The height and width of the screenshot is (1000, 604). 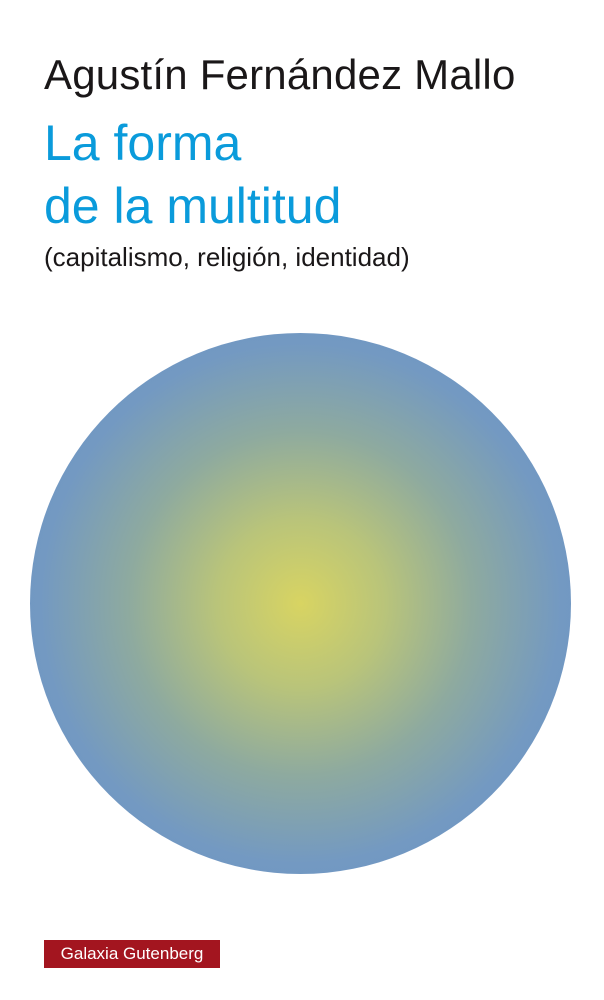 What do you see at coordinates (280, 74) in the screenshot?
I see `author-name: Agustín Fernández Mallo` at bounding box center [280, 74].